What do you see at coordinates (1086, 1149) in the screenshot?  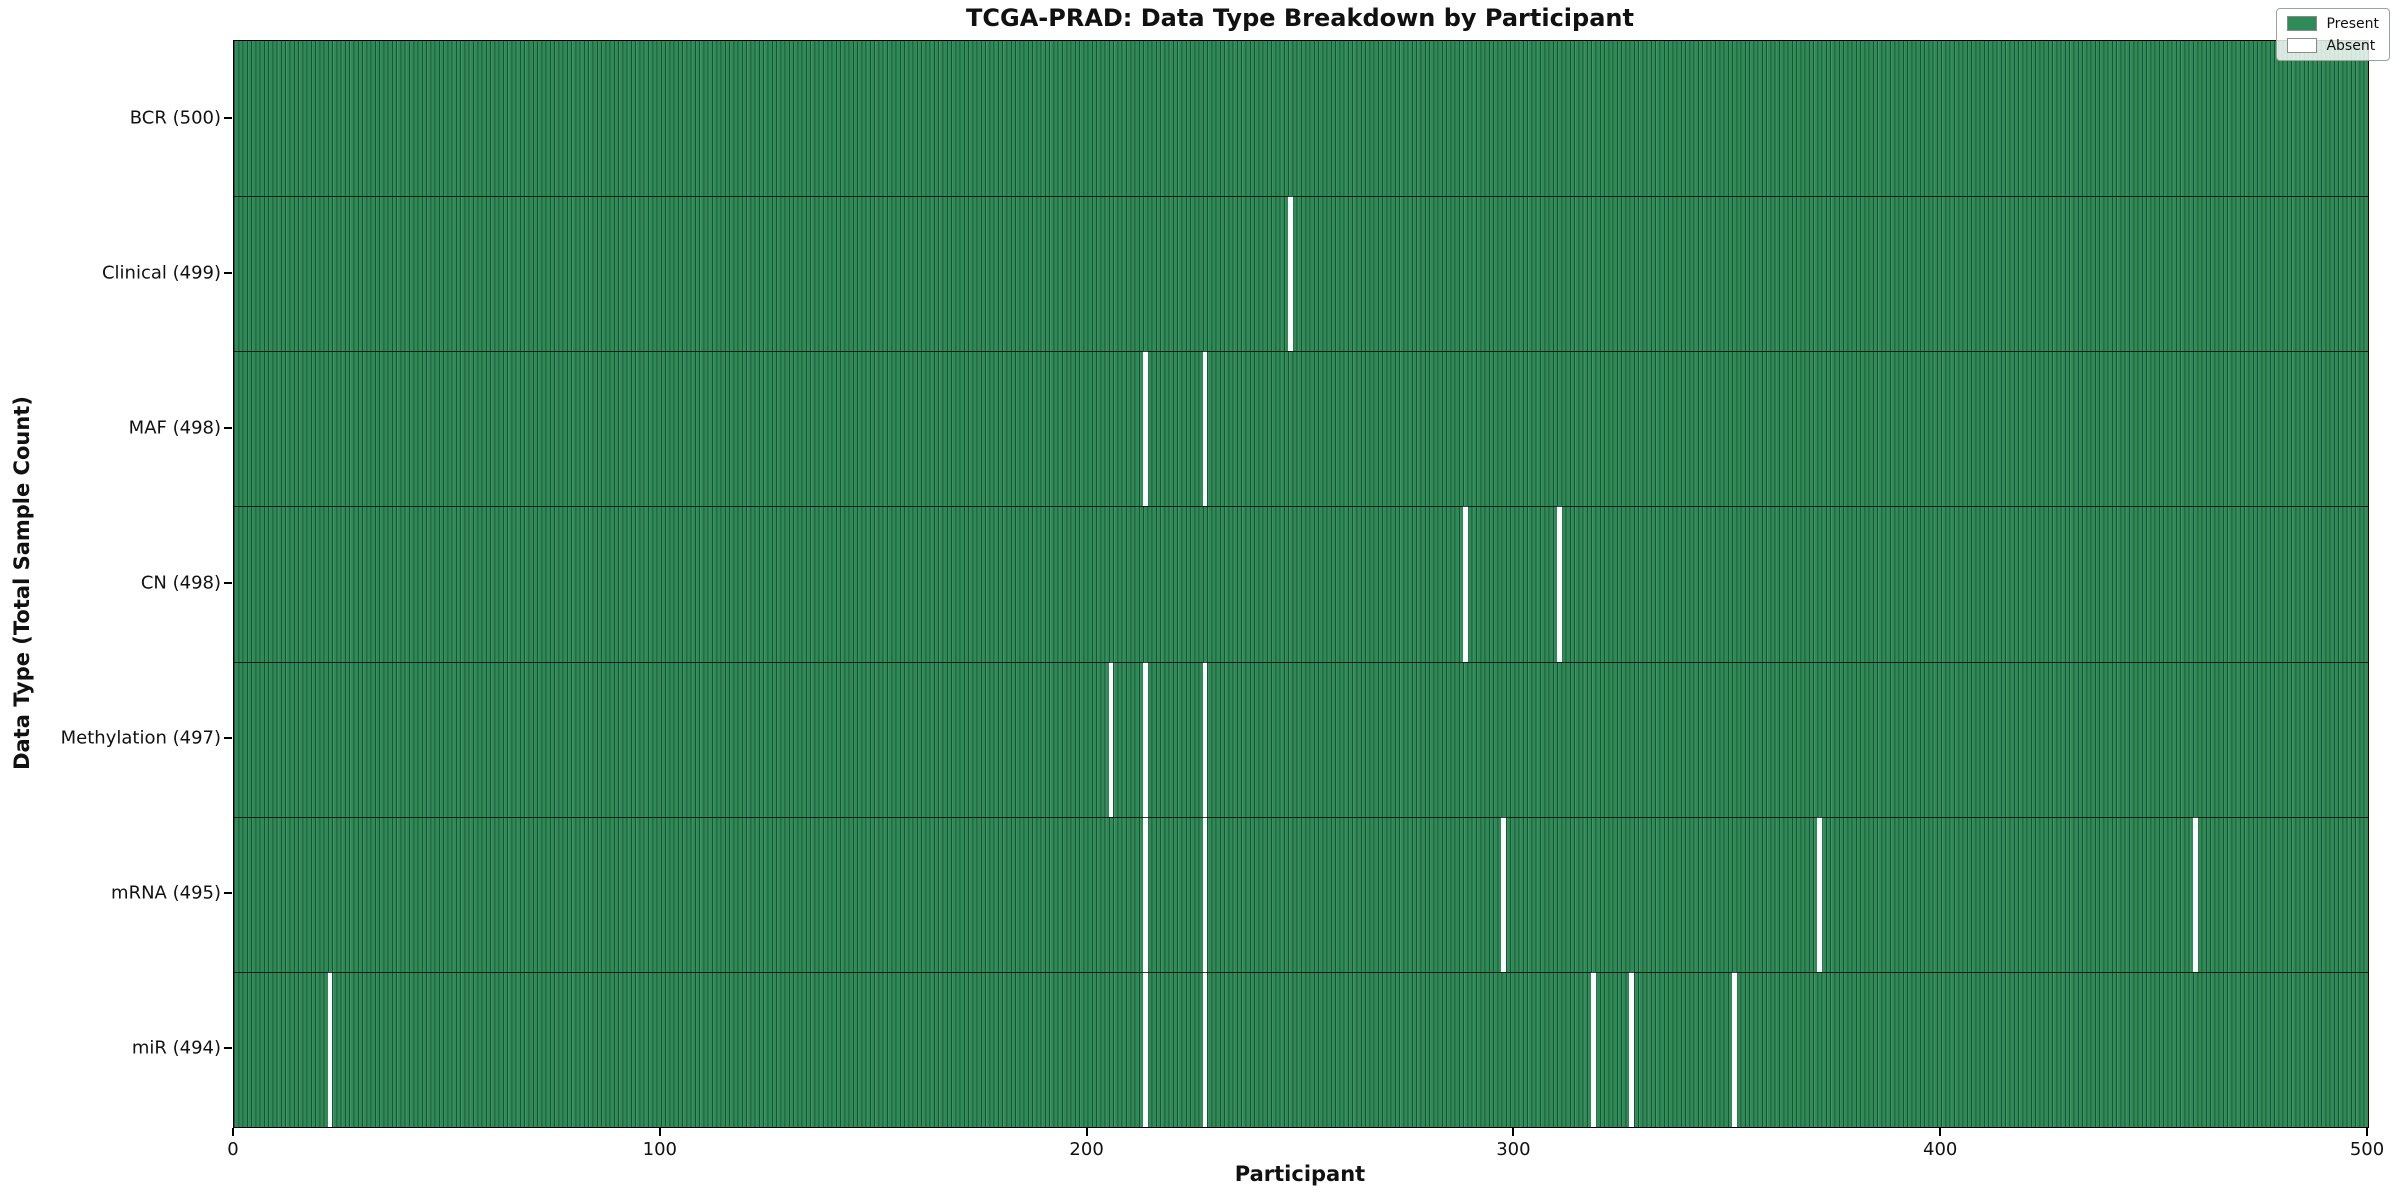 I see `x-tick-label: 200` at bounding box center [1086, 1149].